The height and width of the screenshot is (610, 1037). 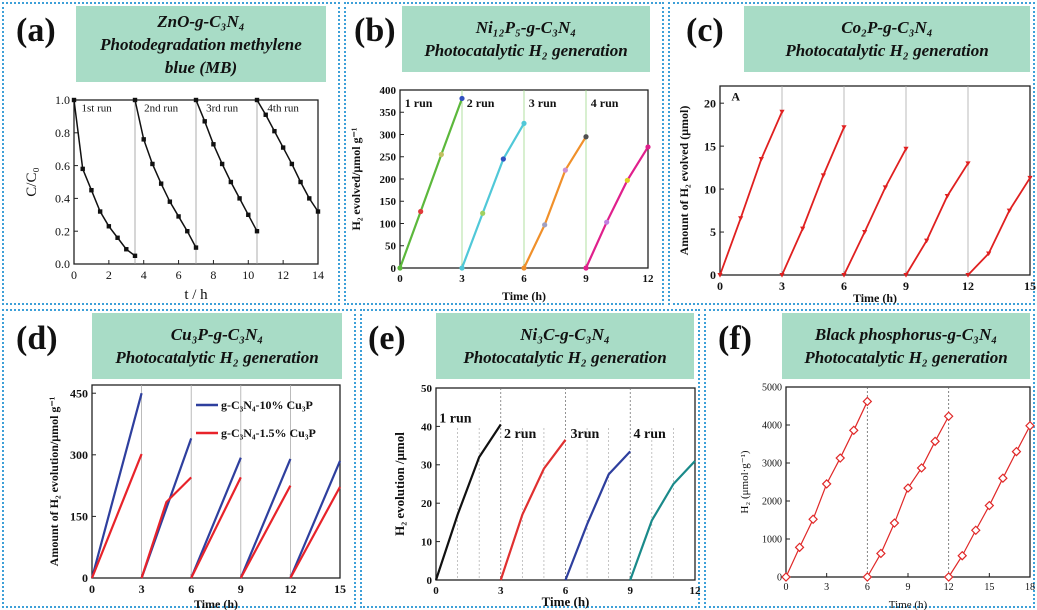 I want to click on y-tick-label: 30, so click(x=427, y=466).